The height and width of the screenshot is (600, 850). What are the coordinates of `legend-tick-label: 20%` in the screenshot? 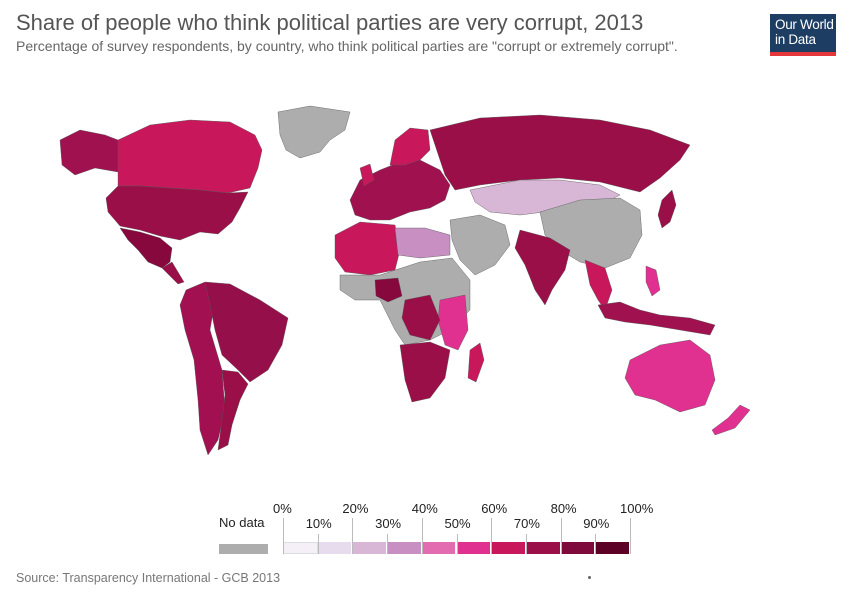 It's located at (355, 508).